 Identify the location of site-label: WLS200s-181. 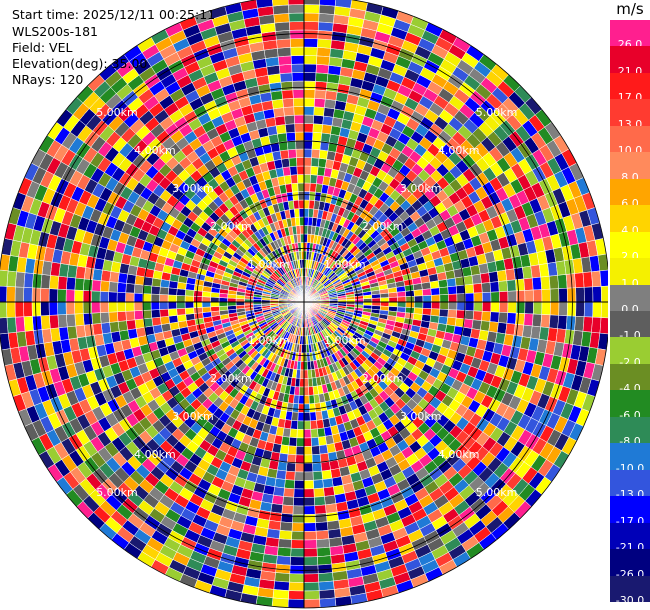
(55, 31).